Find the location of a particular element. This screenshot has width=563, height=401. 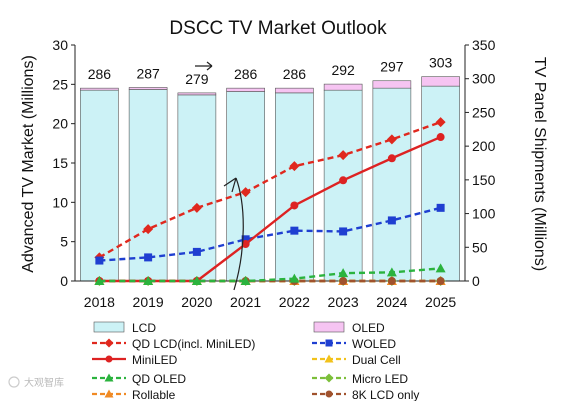

x-tick-label-2020: 2020 is located at coordinates (196, 302).